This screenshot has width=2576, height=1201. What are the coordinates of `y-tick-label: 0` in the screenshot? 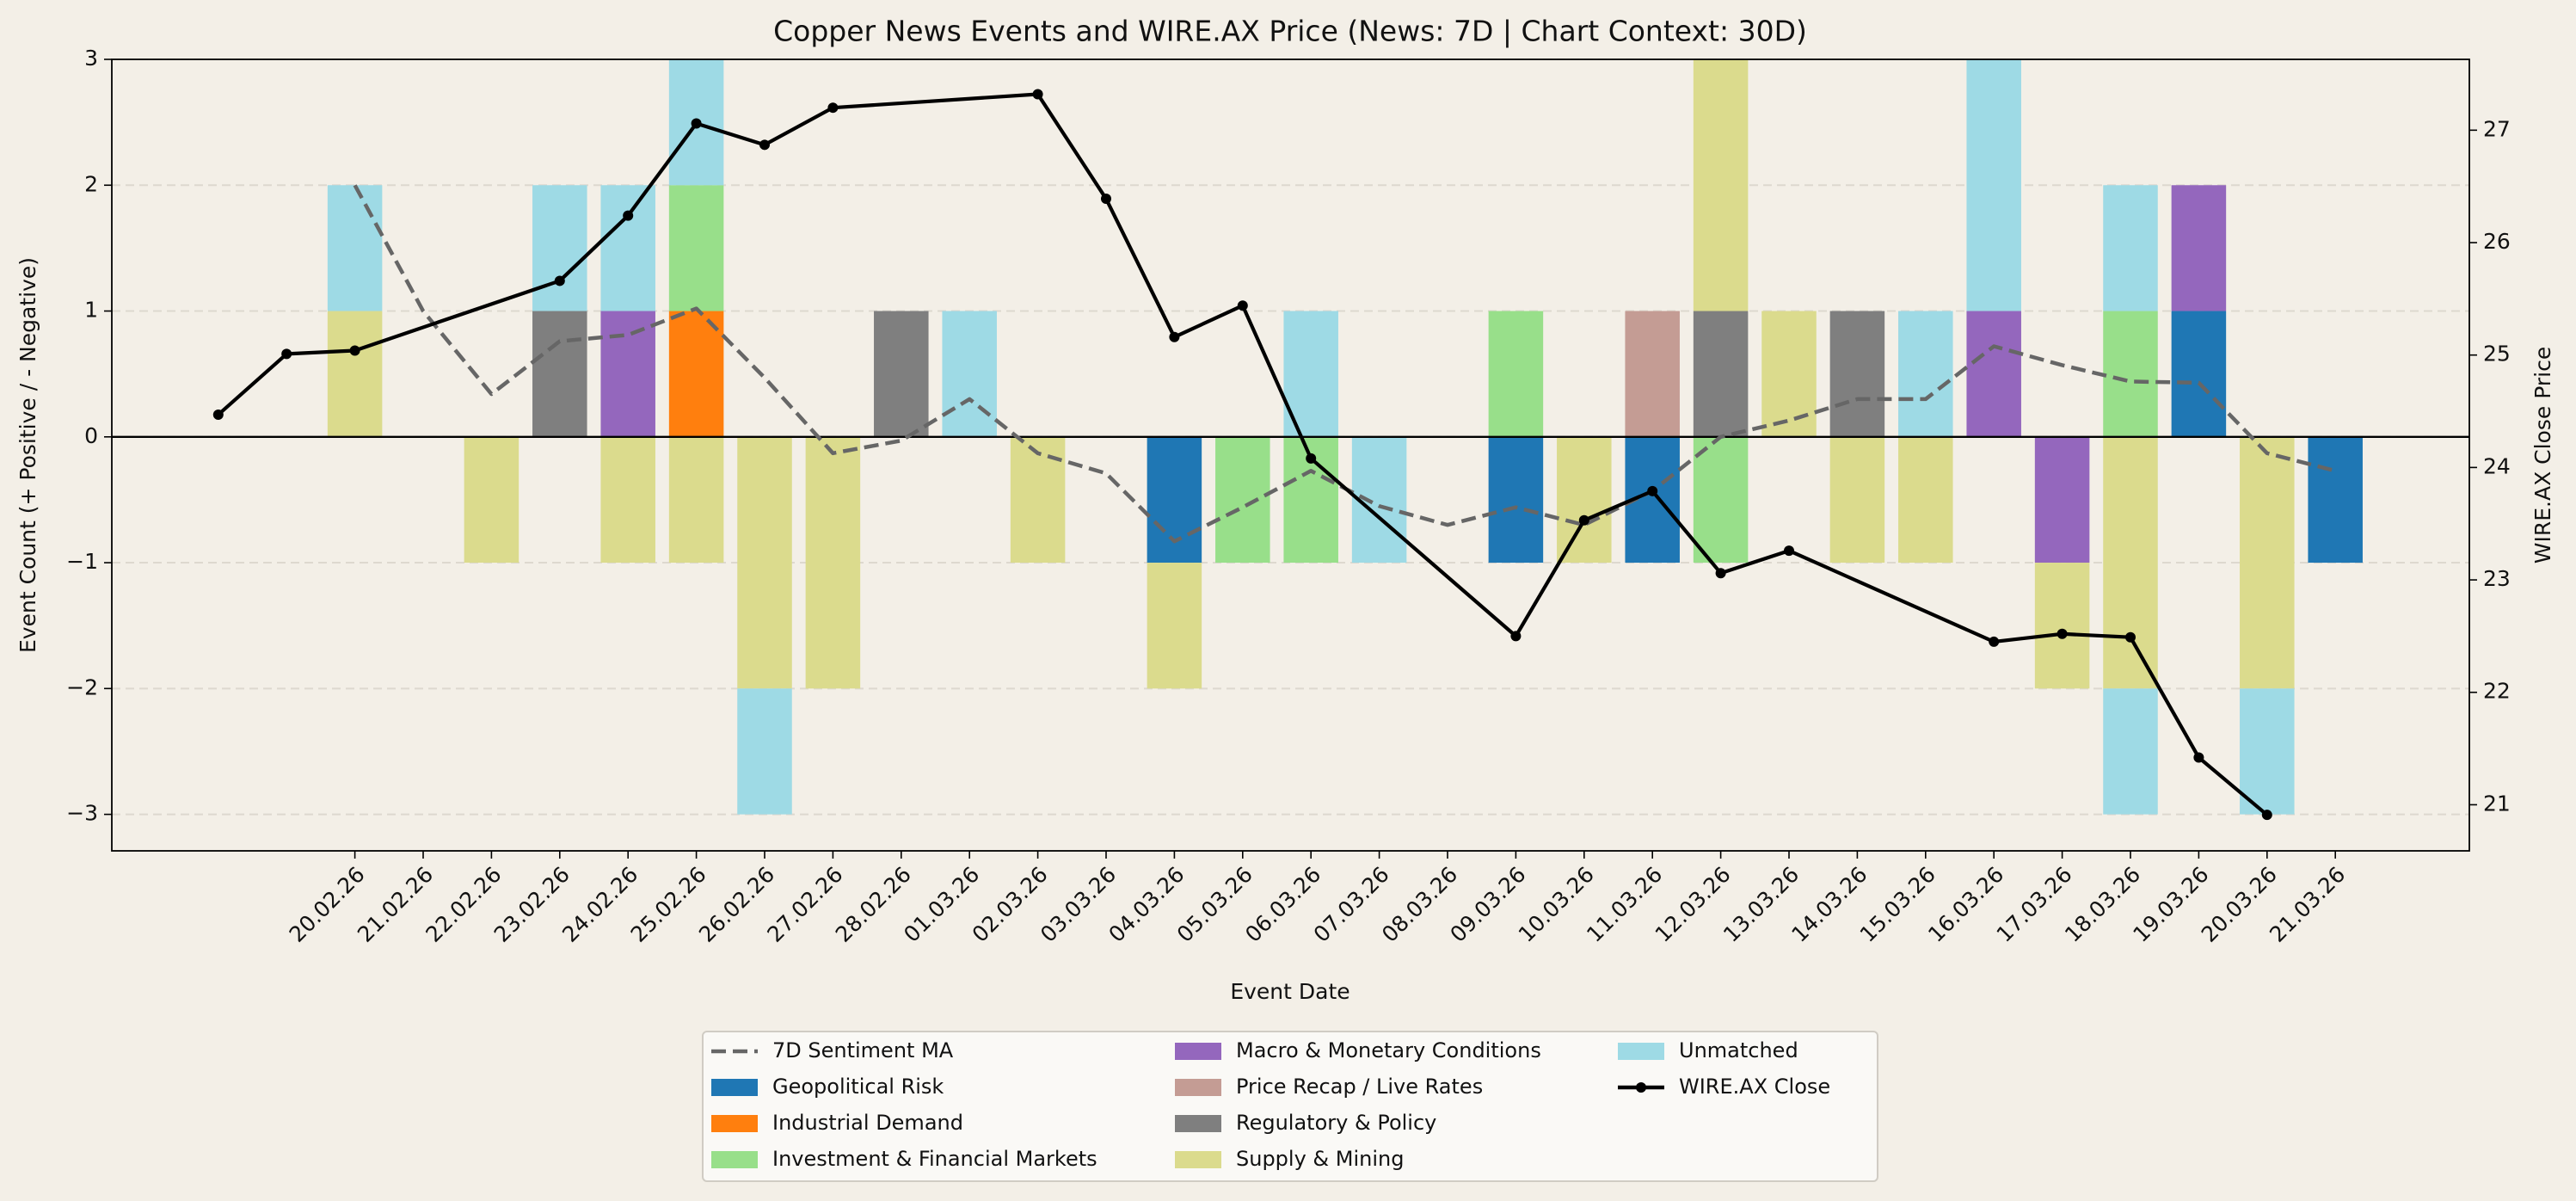 It's located at (91, 435).